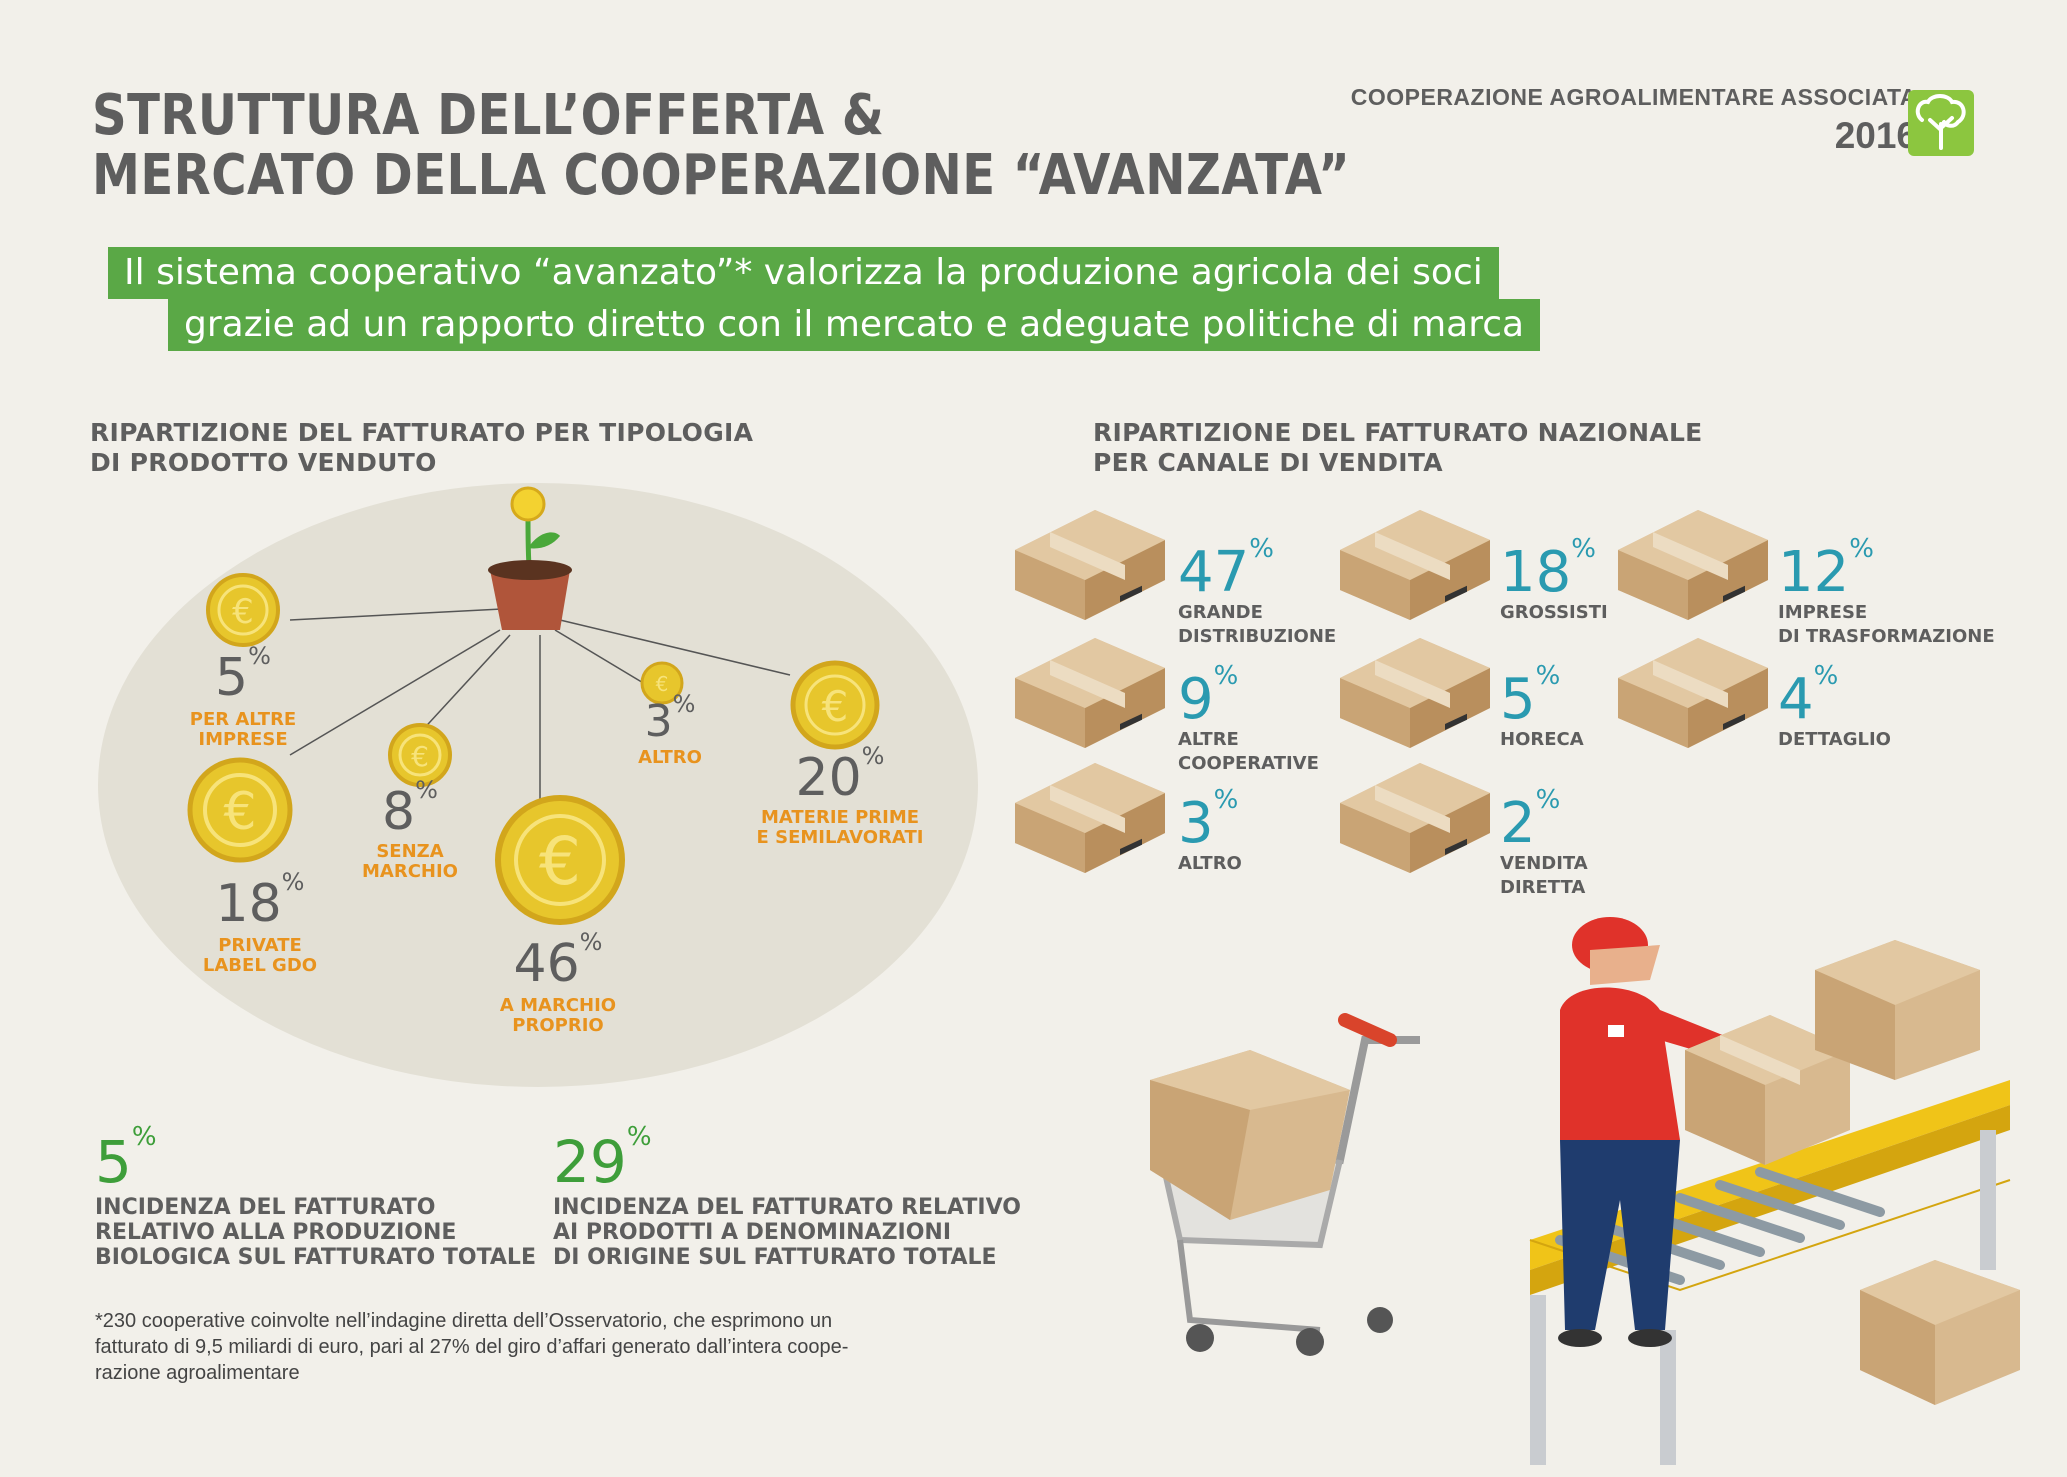 This screenshot has width=2067, height=1477. I want to click on channel-label: DETTAGLIO, so click(1834, 739).